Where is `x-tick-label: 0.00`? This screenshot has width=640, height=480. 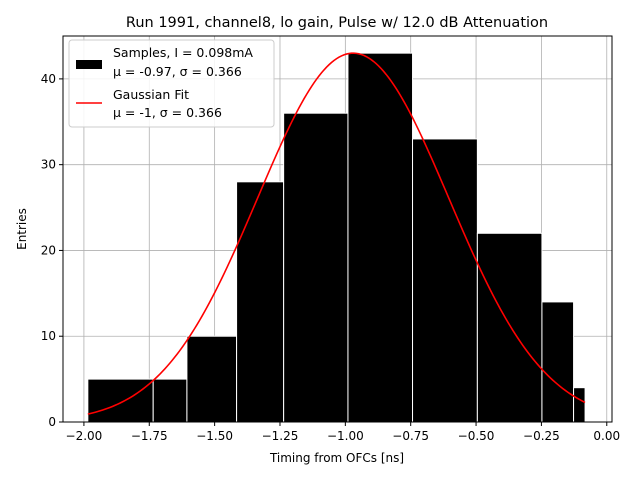
x-tick-label: 0.00 is located at coordinates (606, 436).